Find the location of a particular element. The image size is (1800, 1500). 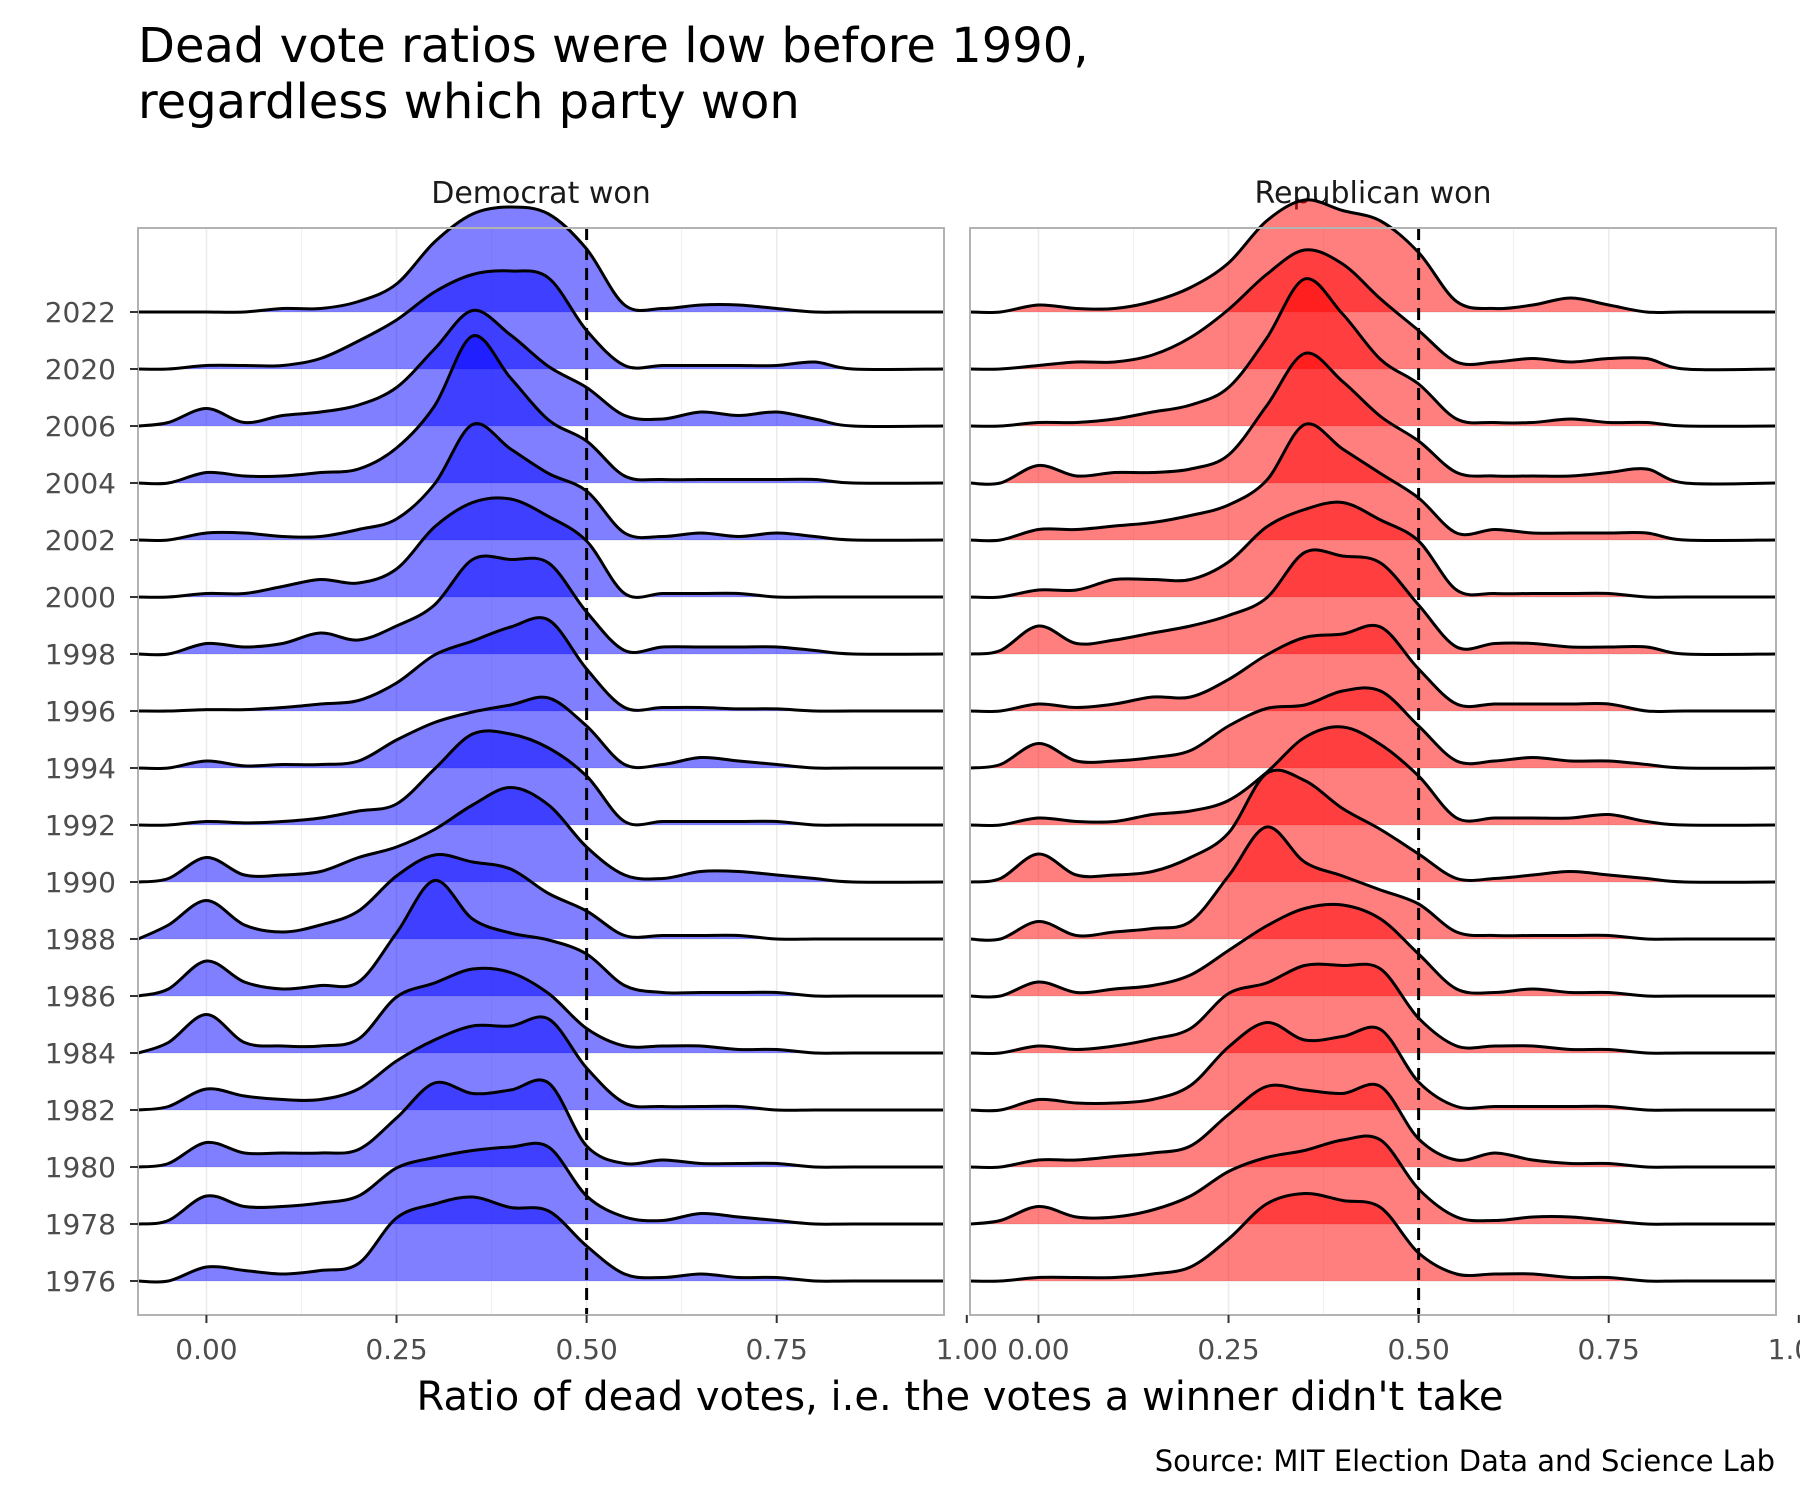

chart-title-line: regardless which party won is located at coordinates (469, 102).